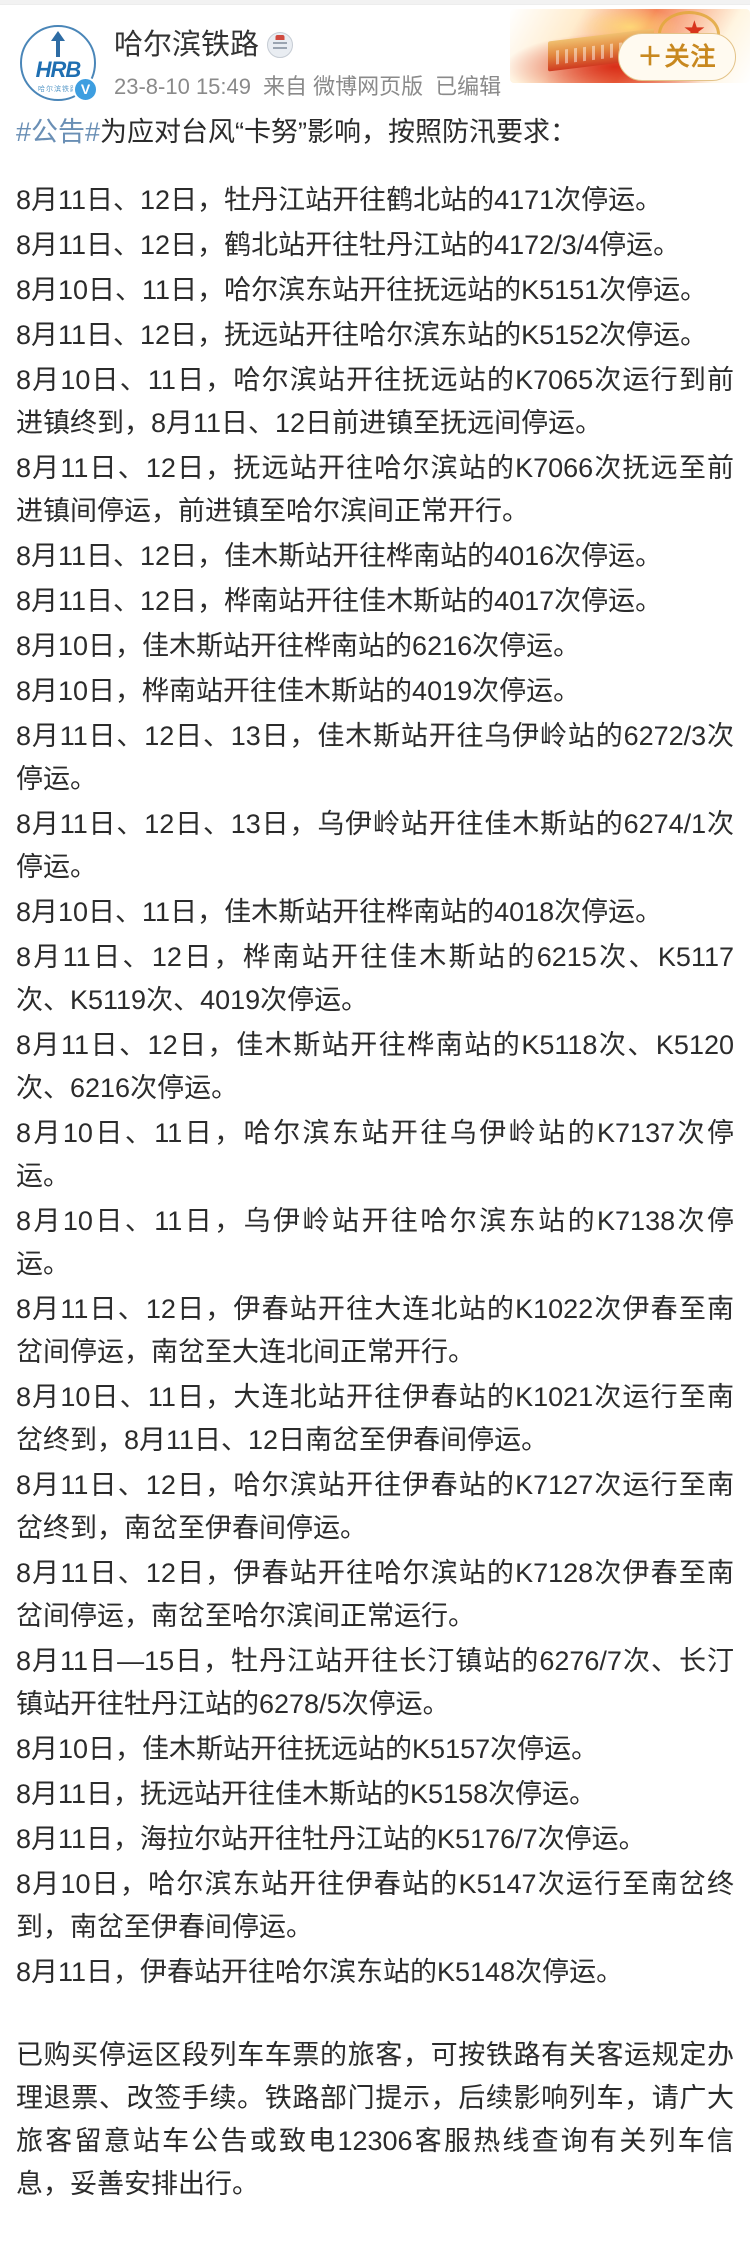 The image size is (750, 2260). Describe the element at coordinates (58, 89) in the screenshot. I see `avatar-sub-text: 哈尔滨铁路` at that location.